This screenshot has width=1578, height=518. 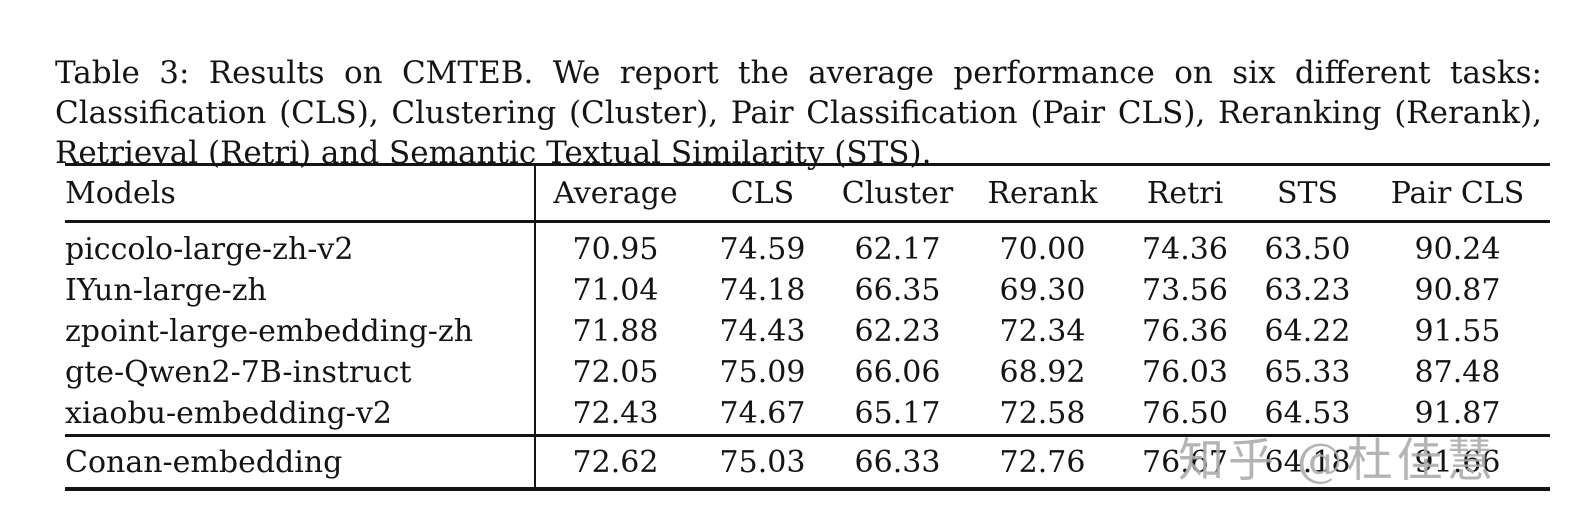 I want to click on col-header-retri: Retri, so click(x=1185, y=193).